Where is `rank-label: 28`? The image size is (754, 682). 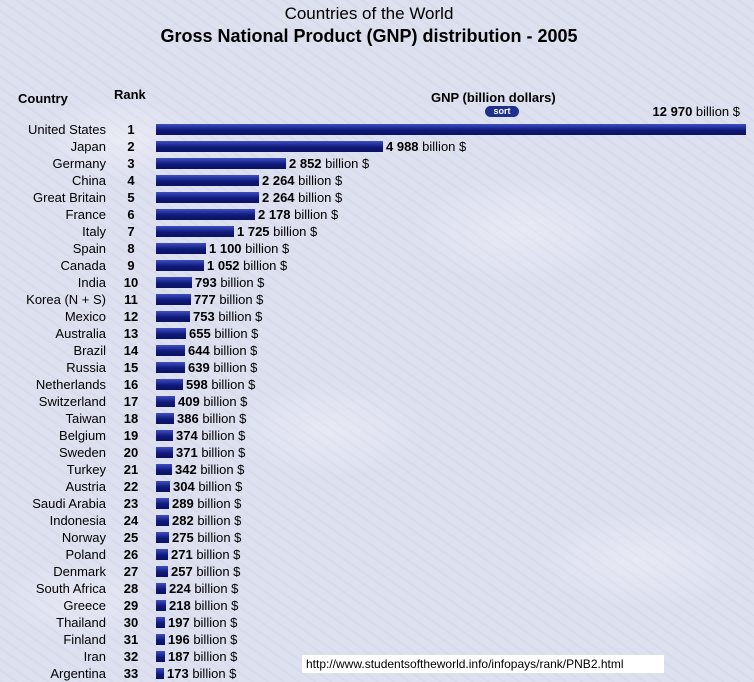 rank-label: 28 is located at coordinates (131, 588).